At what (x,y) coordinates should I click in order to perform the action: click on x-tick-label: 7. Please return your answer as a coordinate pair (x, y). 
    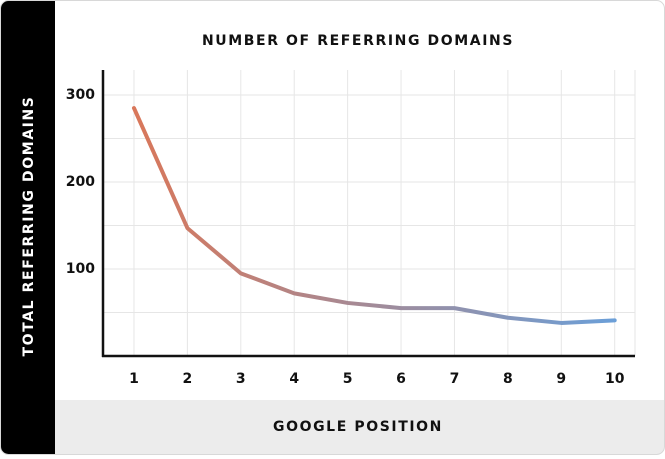
    Looking at the image, I should click on (455, 379).